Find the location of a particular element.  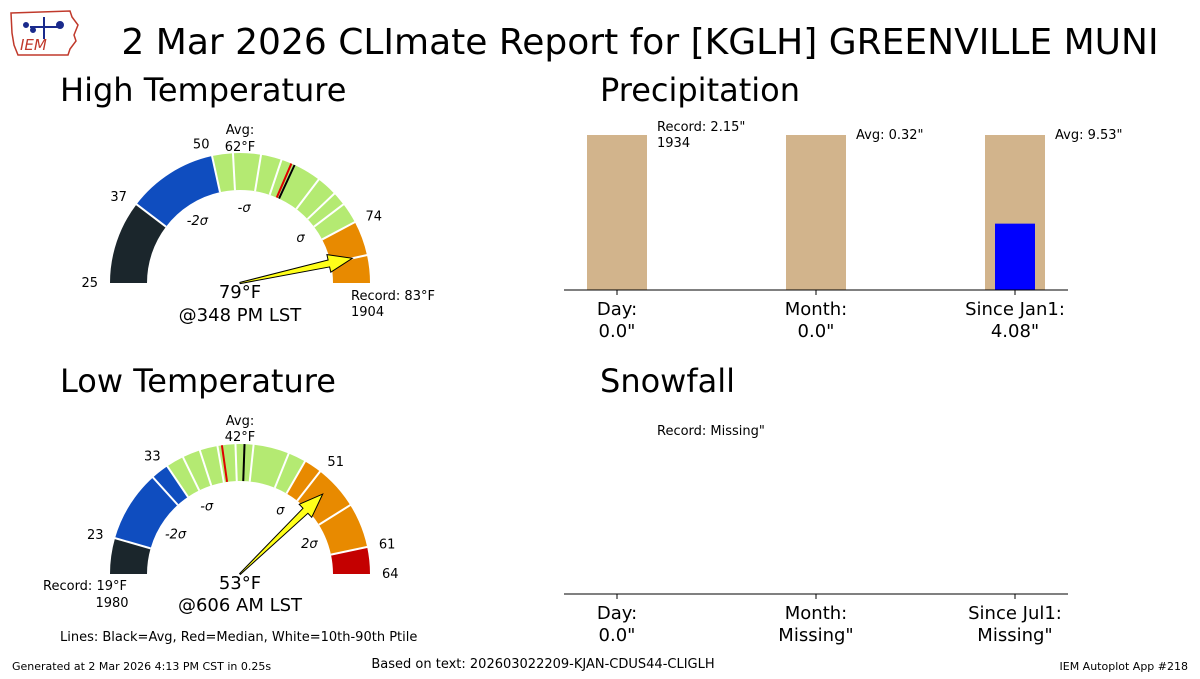

low-observed-time: @606 AM LST is located at coordinates (240, 605).